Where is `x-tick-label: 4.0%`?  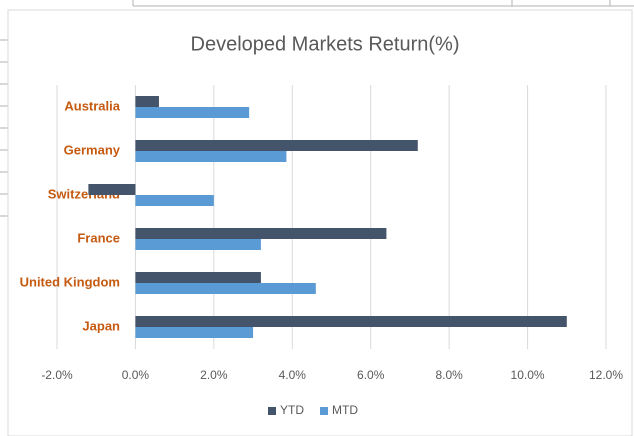 x-tick-label: 4.0% is located at coordinates (293, 375).